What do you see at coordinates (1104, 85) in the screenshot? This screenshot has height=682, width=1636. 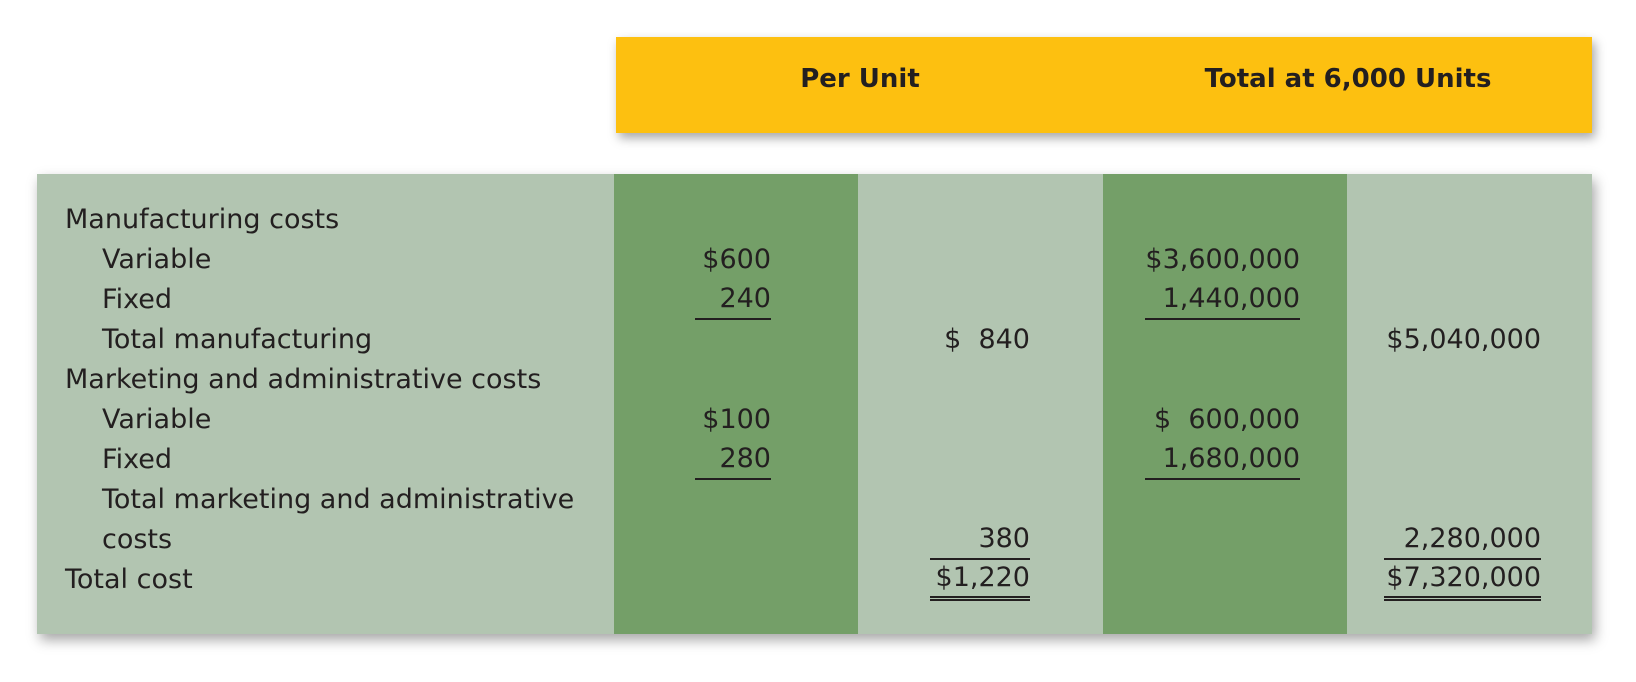 I see `column-header-band: Per Unit Total at 6,000 Units` at bounding box center [1104, 85].